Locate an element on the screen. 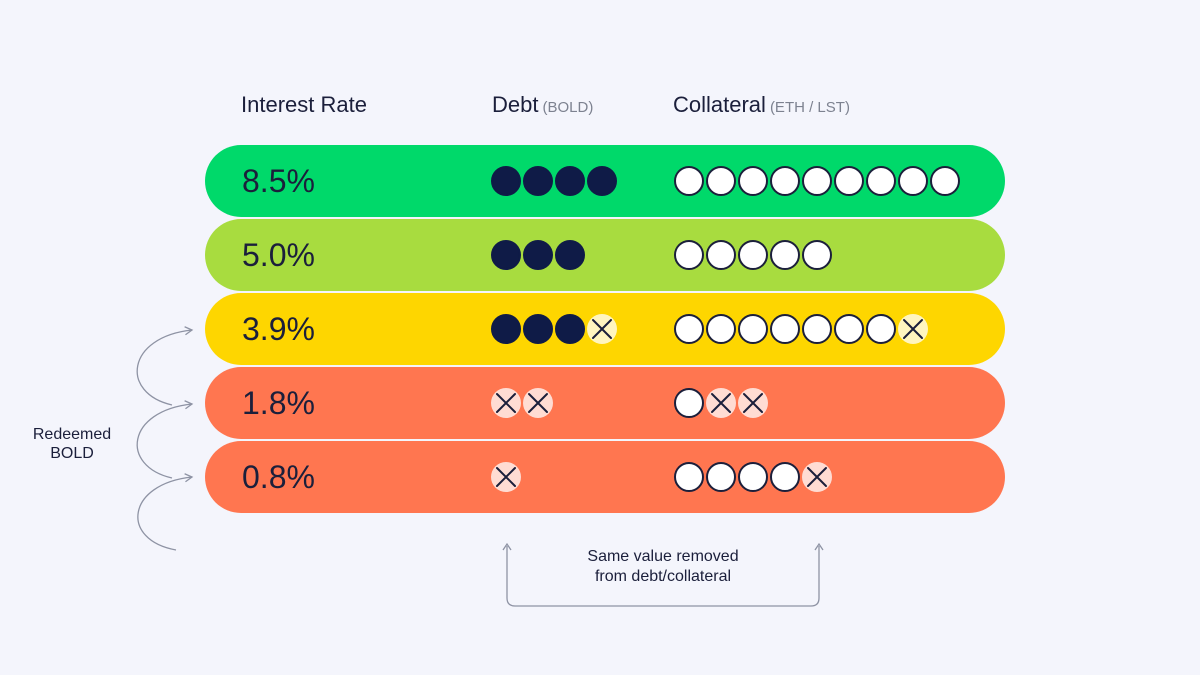 The height and width of the screenshot is (675, 1200). rate-row: 3.9% is located at coordinates (605, 329).